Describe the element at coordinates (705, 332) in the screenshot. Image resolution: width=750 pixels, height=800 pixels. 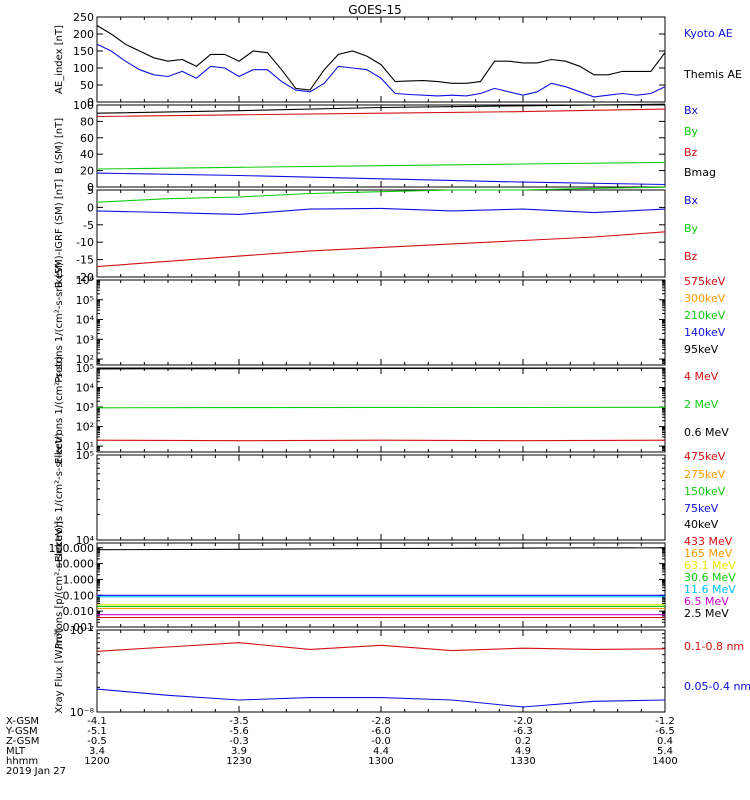
I see `legend-protons1-3: 140keV` at that location.